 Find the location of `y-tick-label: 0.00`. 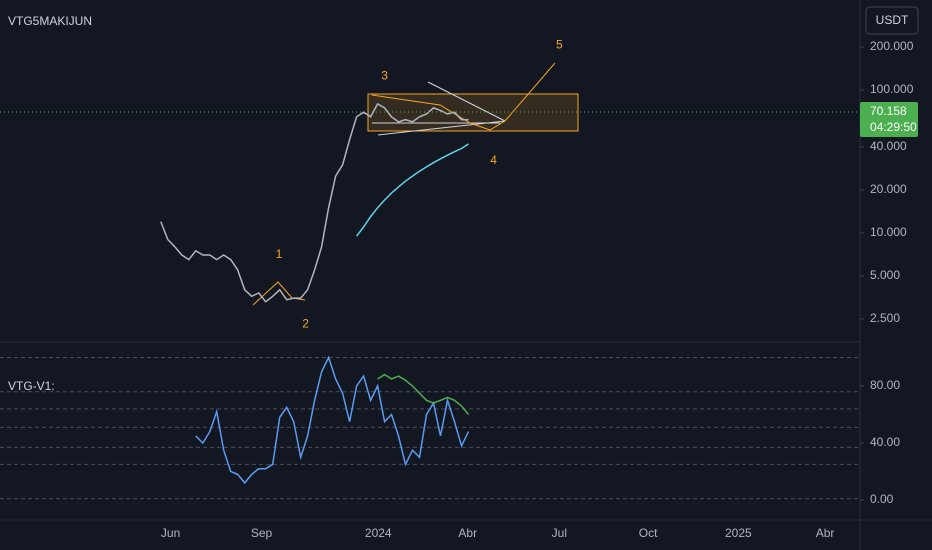

y-tick-label: 0.00 is located at coordinates (882, 499).